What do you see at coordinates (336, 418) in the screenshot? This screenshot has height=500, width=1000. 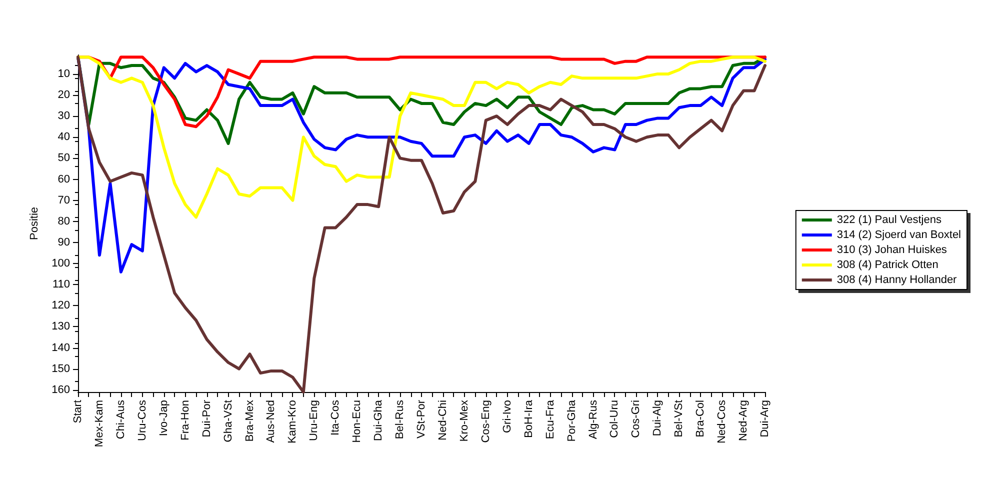 I see `x-tick-label: Ita-Cos` at bounding box center [336, 418].